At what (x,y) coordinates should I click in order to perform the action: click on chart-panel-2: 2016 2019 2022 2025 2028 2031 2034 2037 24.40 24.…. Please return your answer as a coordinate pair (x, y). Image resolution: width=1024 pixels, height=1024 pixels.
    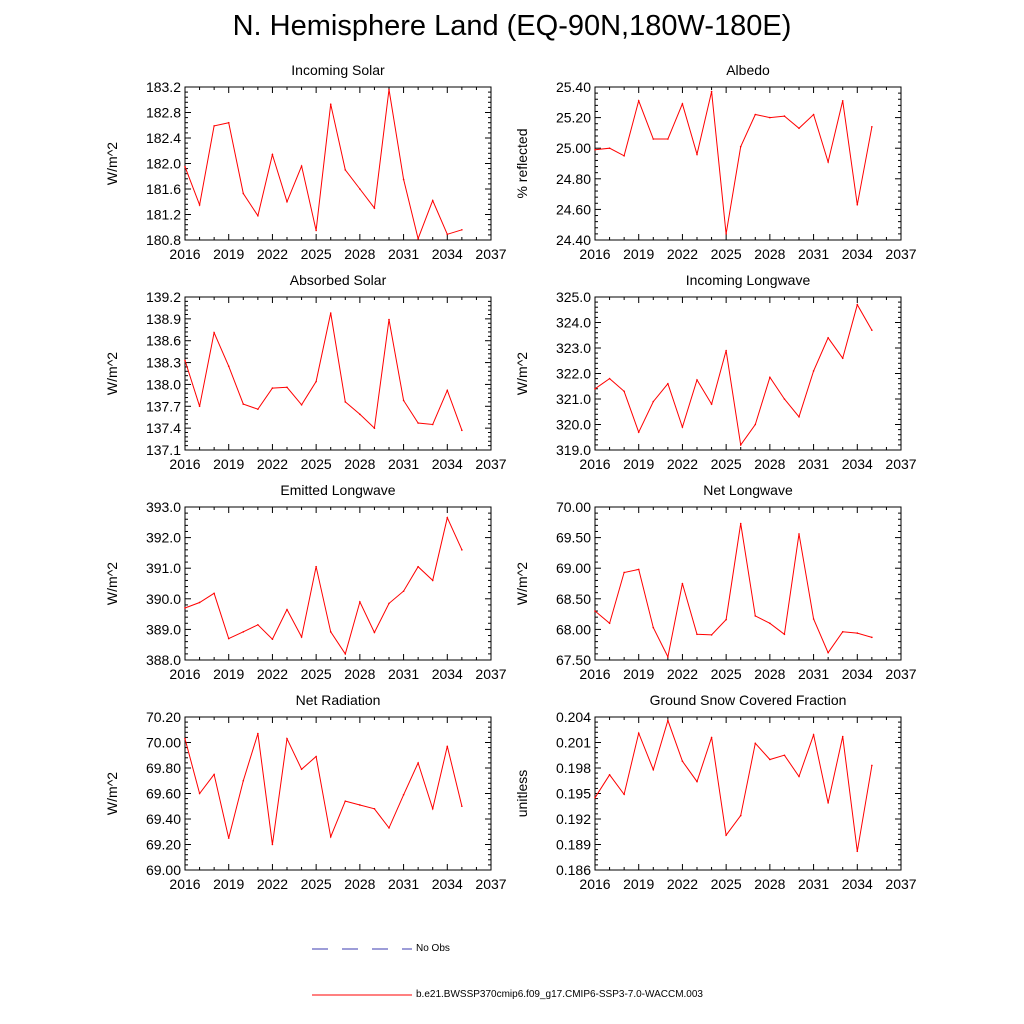
    Looking at the image, I should click on (715, 162).